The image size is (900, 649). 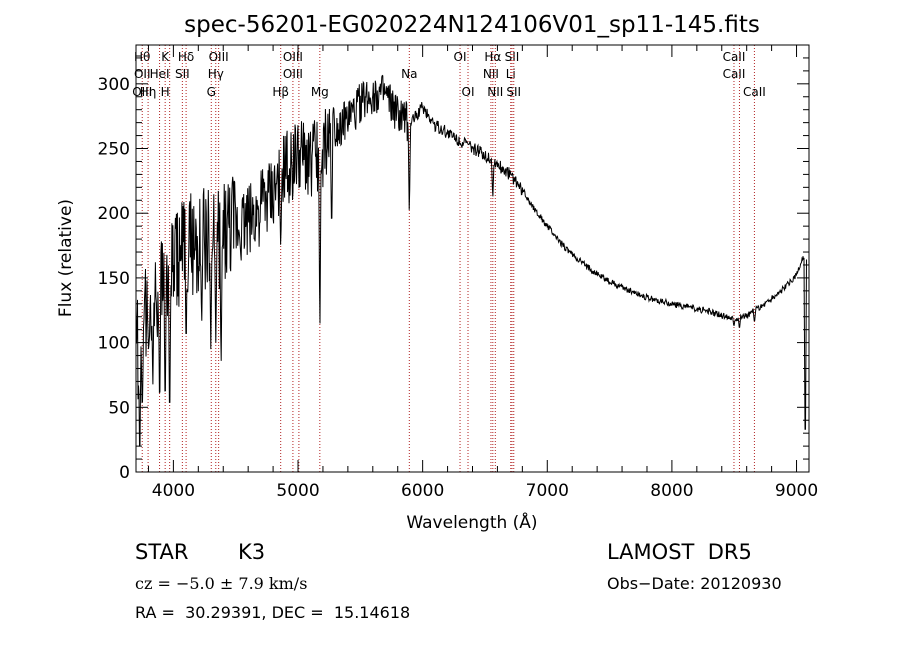 I want to click on line-marker-label: Hη, so click(x=148, y=92).